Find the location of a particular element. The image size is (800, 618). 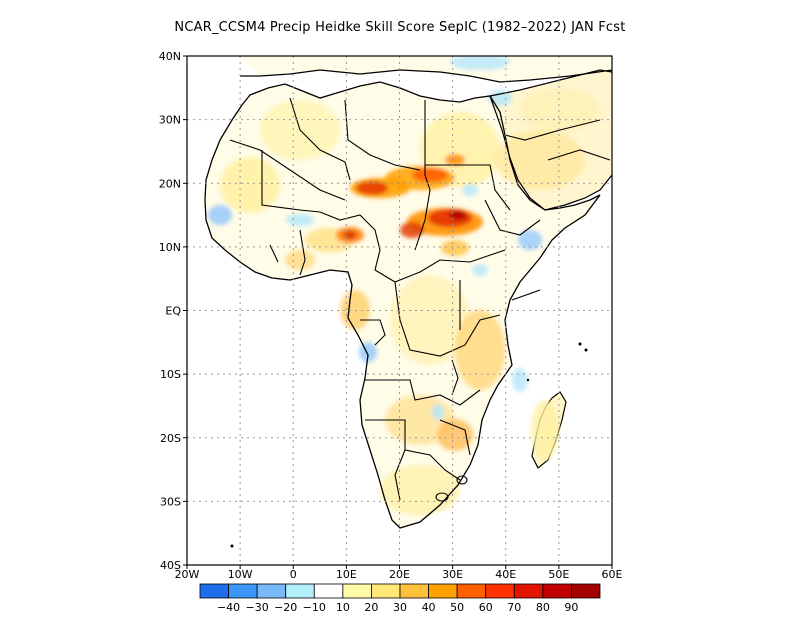

lat-tick-label: 10S is located at coordinates (170, 374).